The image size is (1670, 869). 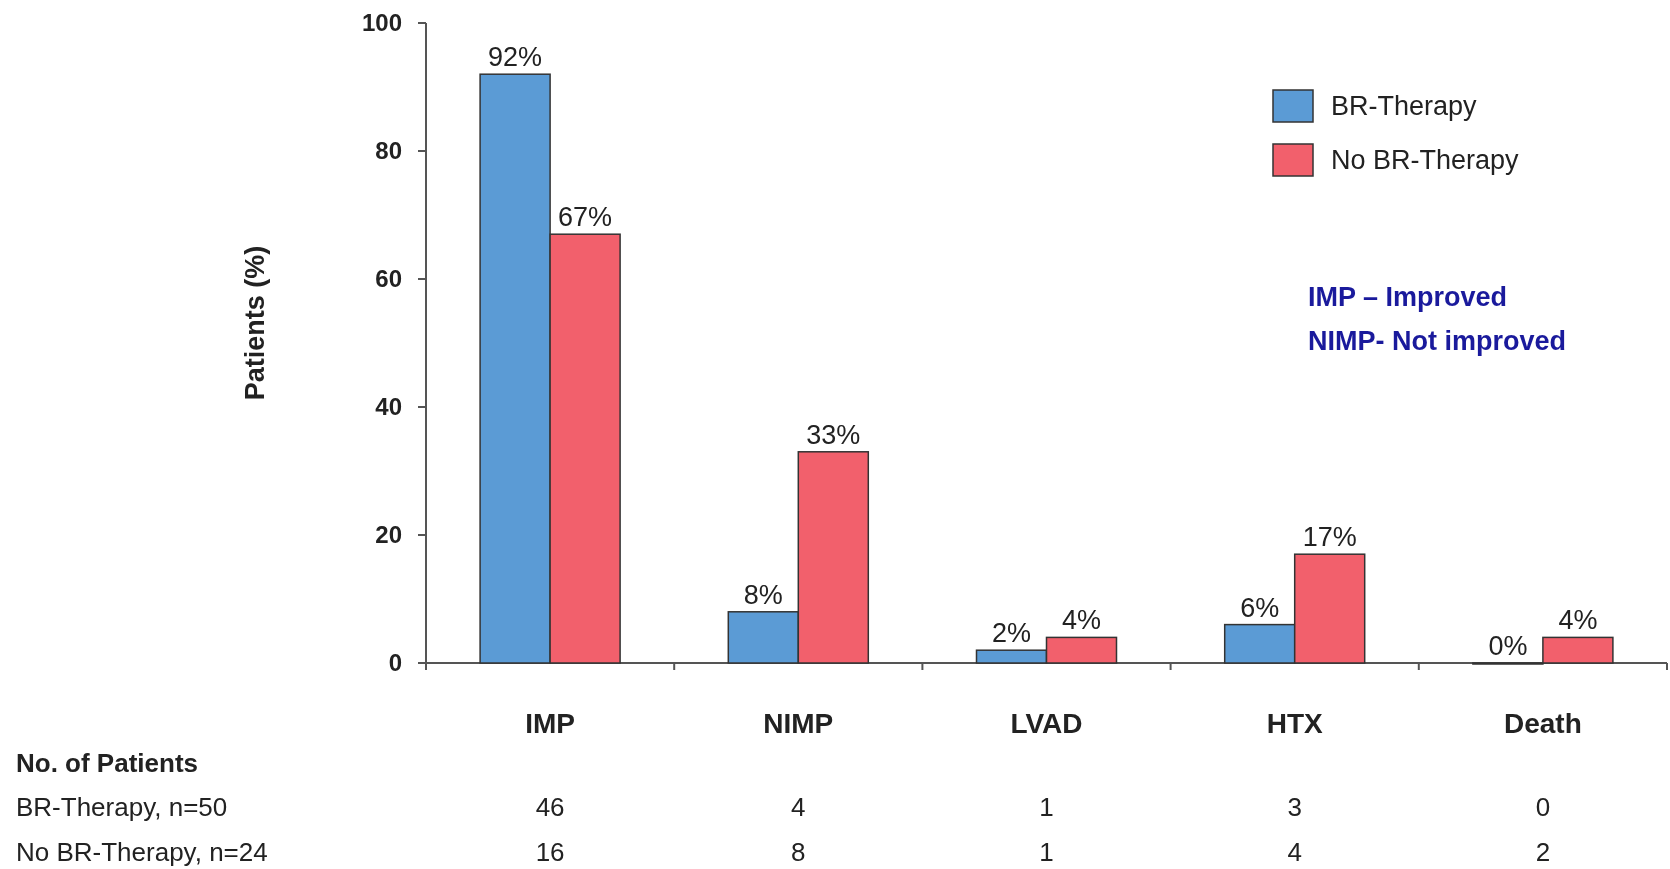 I want to click on text: 2, so click(x=1543, y=852).